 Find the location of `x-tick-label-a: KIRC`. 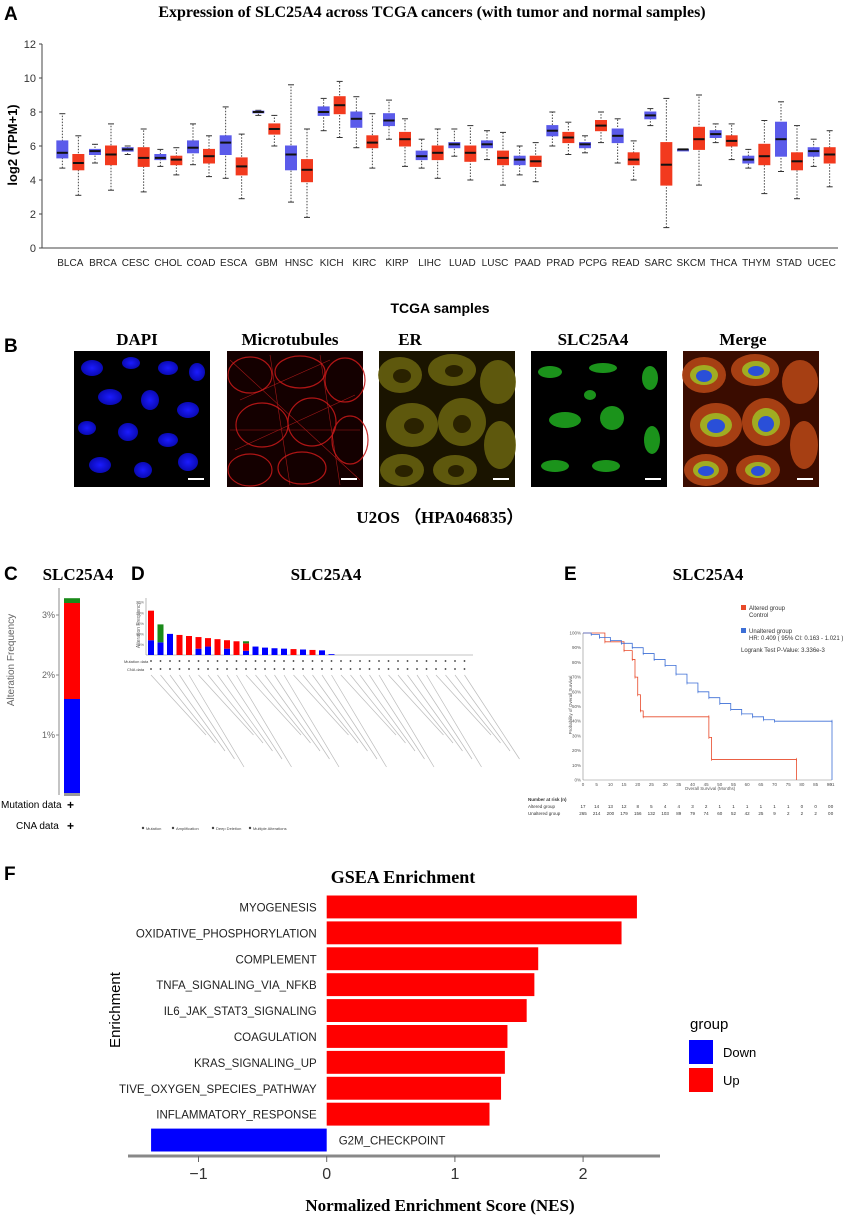

x-tick-label-a: KIRC is located at coordinates (364, 263).